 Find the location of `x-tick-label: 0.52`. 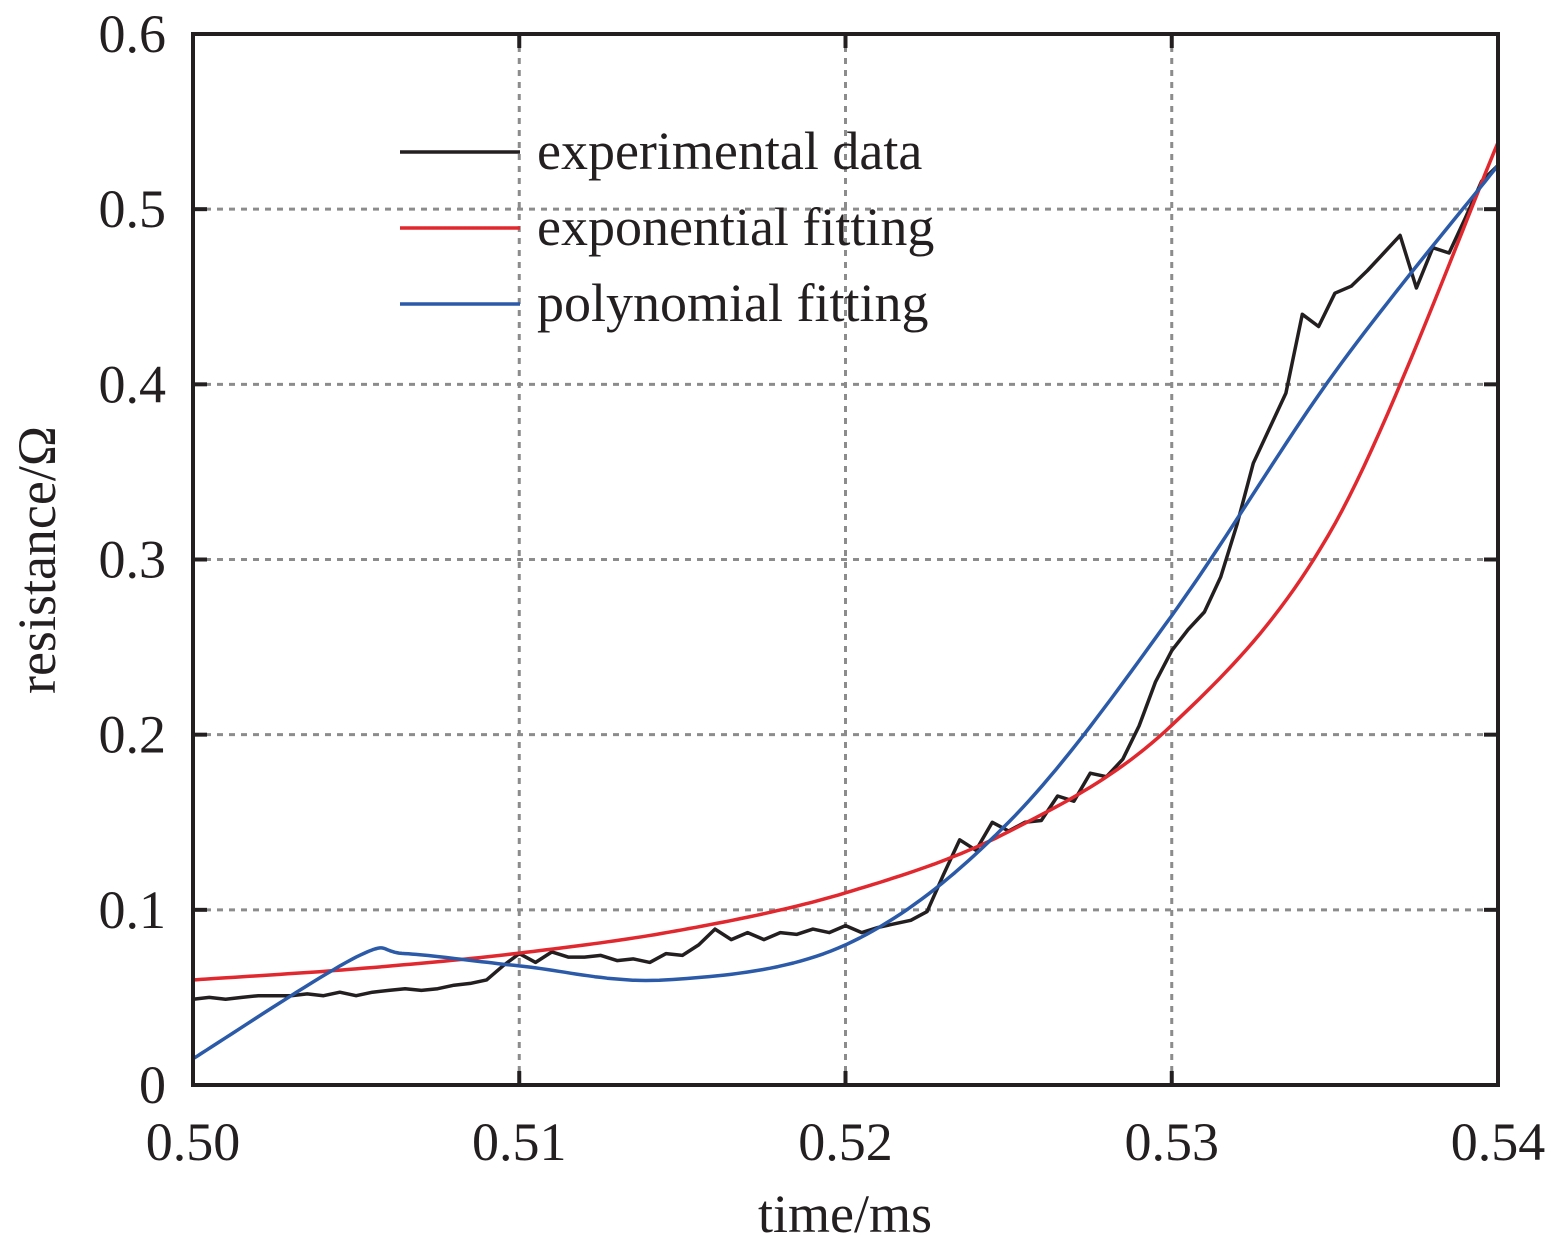

x-tick-label: 0.52 is located at coordinates (845, 1142).